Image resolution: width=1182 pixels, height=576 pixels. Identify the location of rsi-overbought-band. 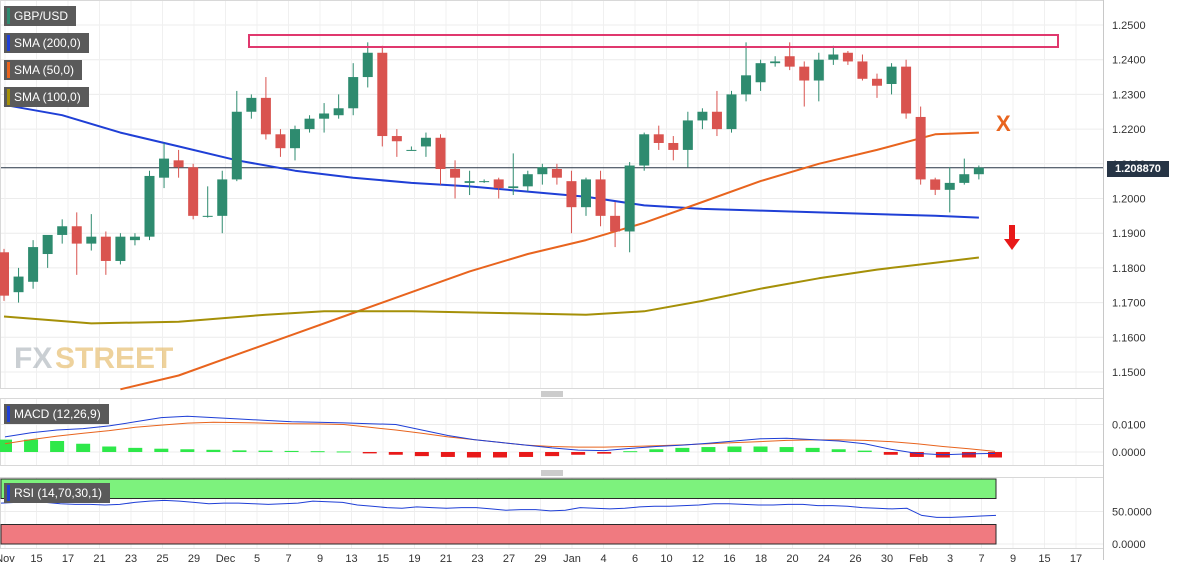
(498, 488).